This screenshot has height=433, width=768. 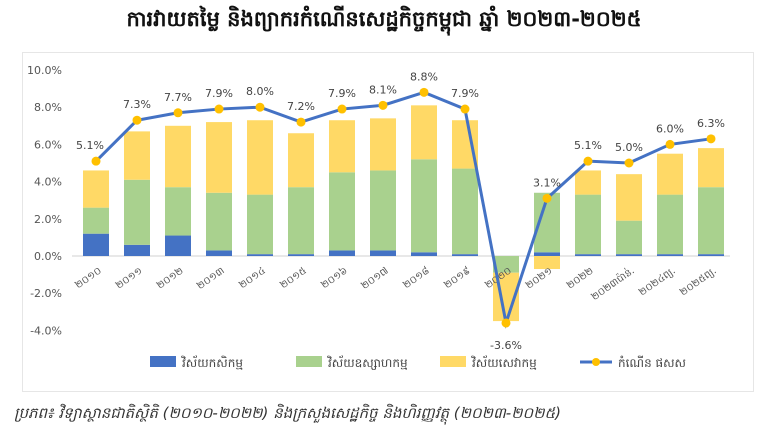 I want to click on data-label: 7.7%, so click(x=178, y=97).